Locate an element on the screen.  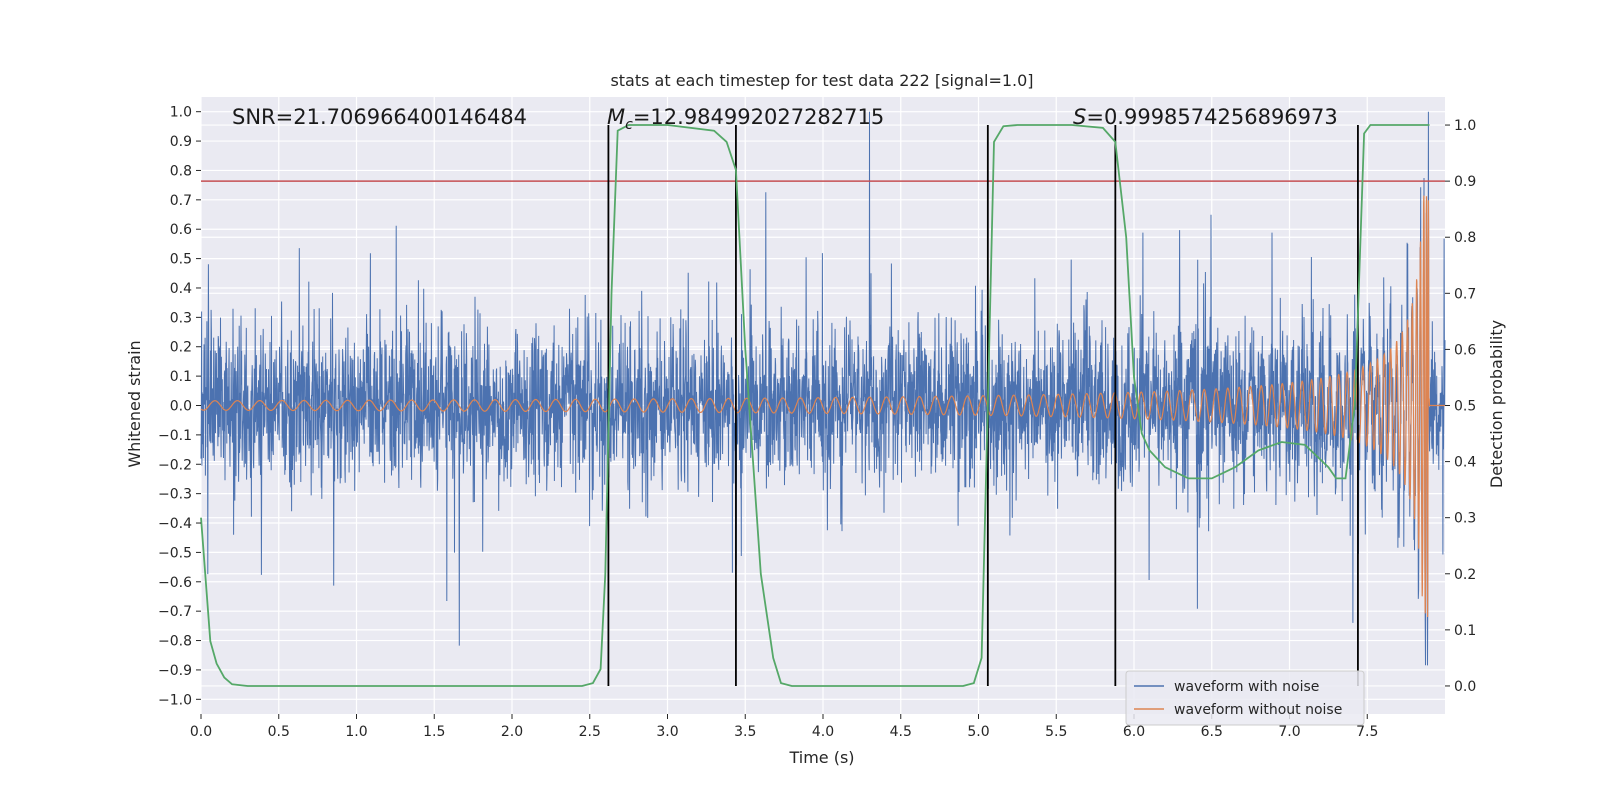
x-tick-label: 5.0 is located at coordinates (978, 732).